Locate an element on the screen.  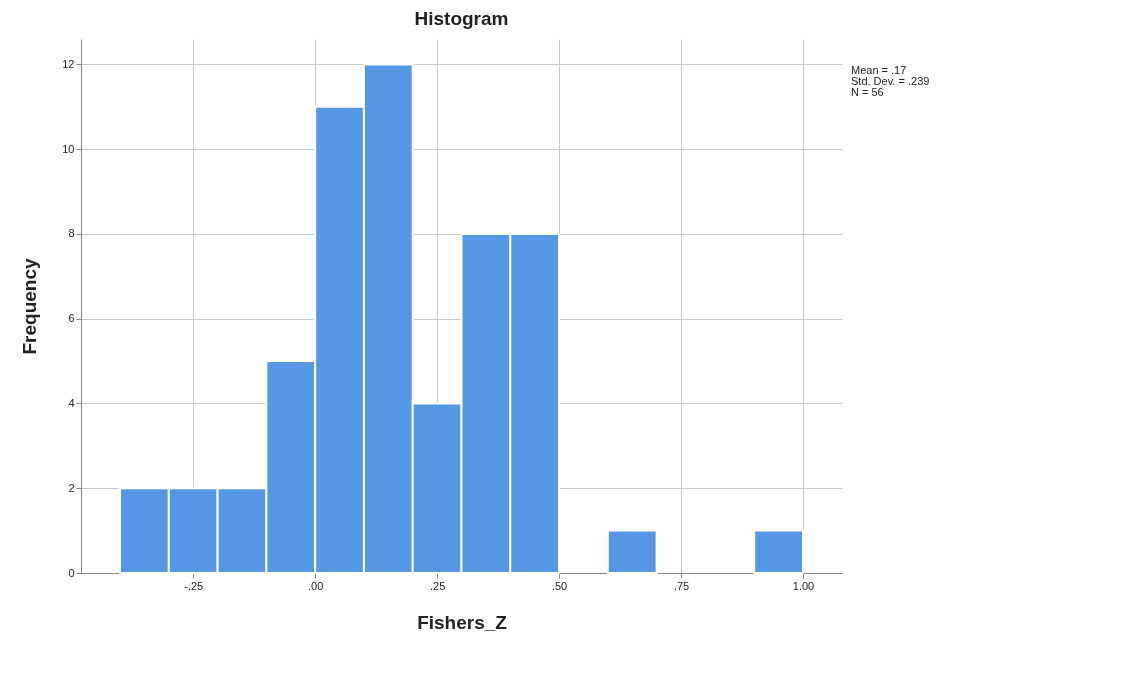
y-tick-label: 10 is located at coordinates (68, 148).